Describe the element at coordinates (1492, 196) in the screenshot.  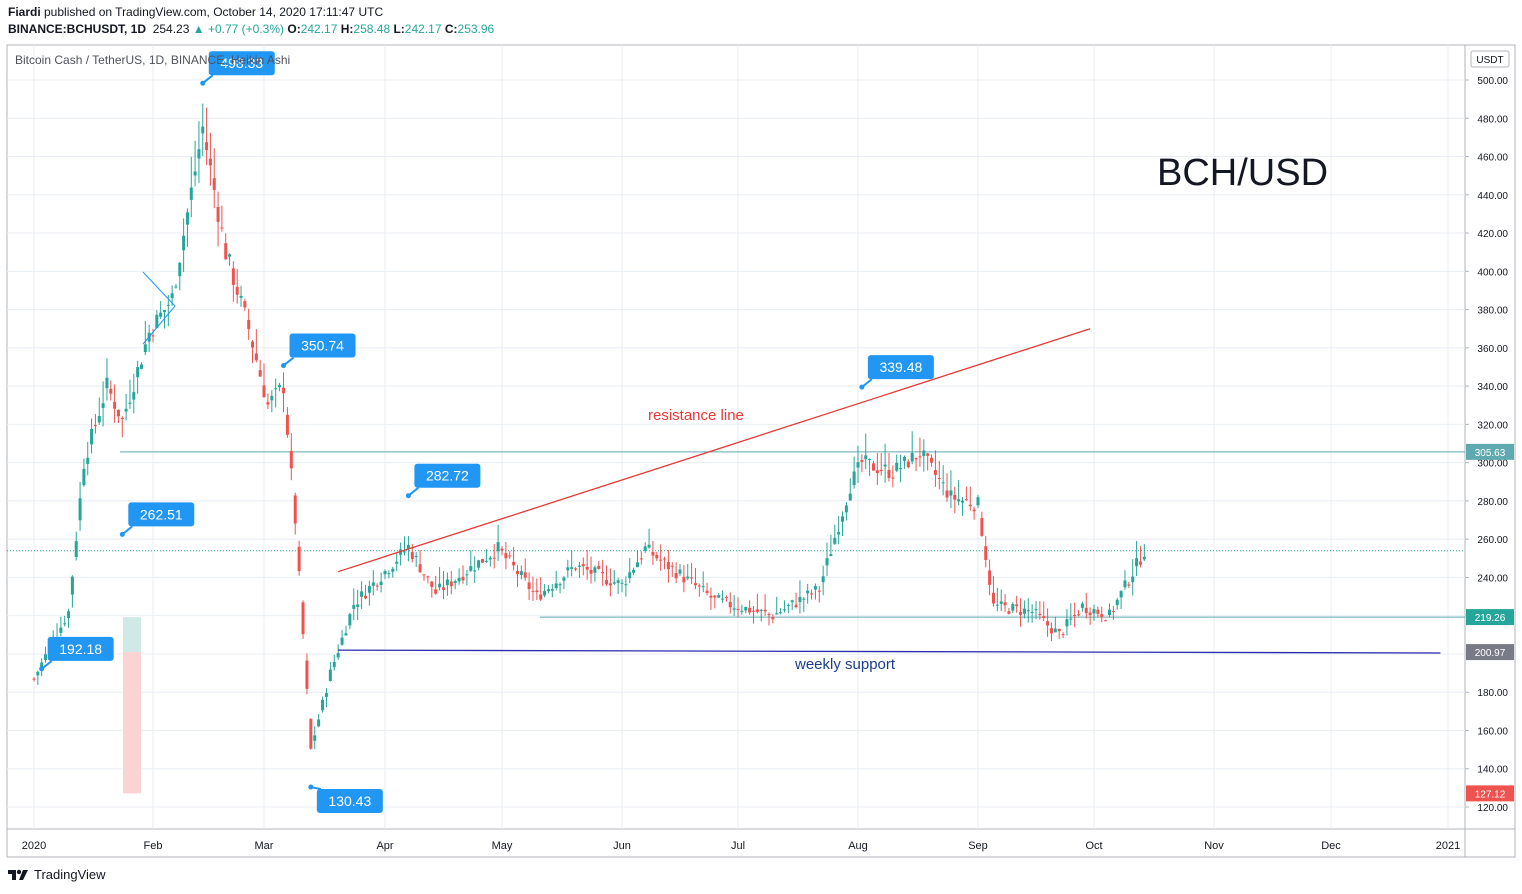
I see `y-tick-label: 440.00` at that location.